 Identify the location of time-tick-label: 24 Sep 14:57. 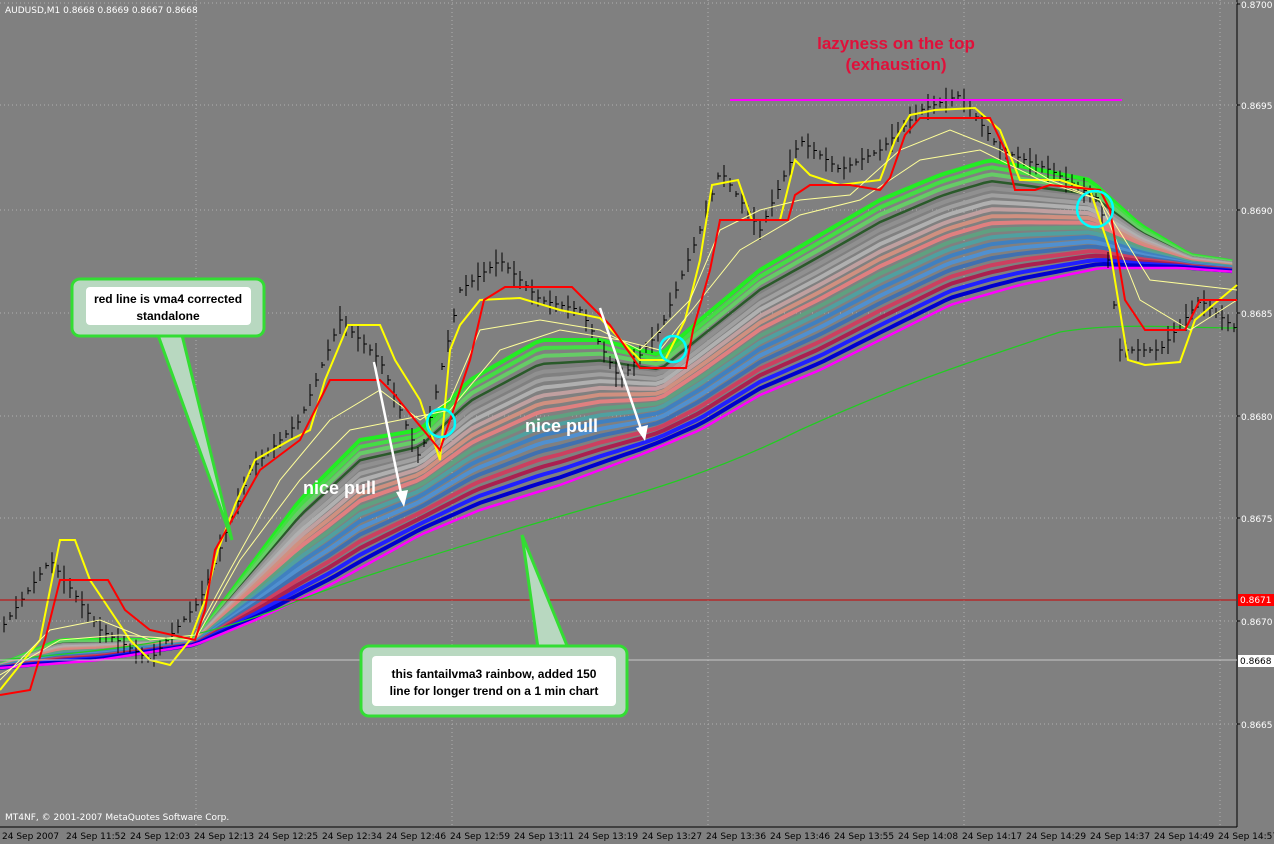
(1246, 837).